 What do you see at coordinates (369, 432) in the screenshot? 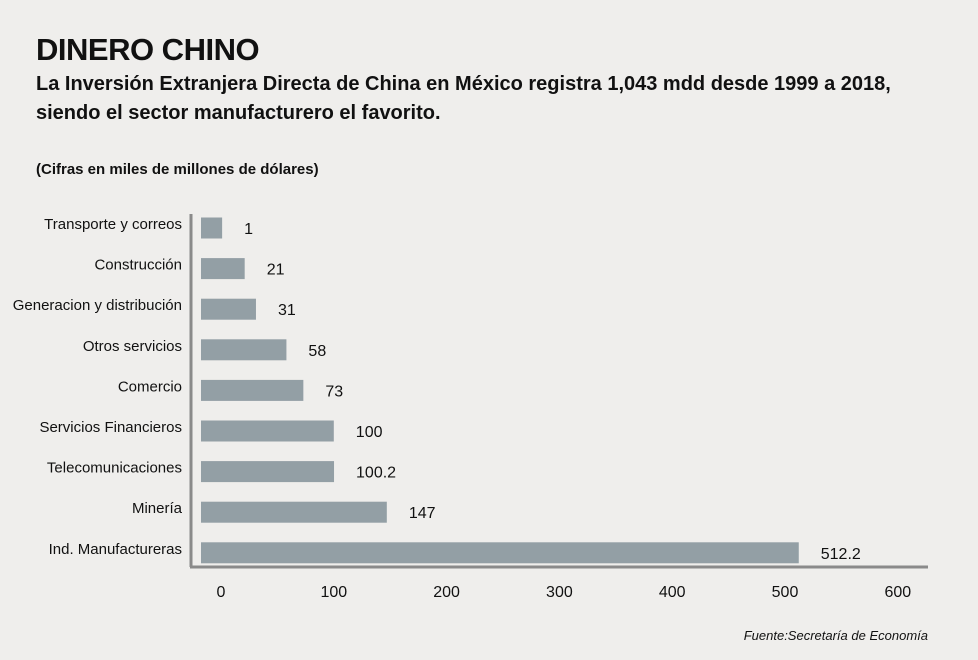
I see `data-label: 100` at bounding box center [369, 432].